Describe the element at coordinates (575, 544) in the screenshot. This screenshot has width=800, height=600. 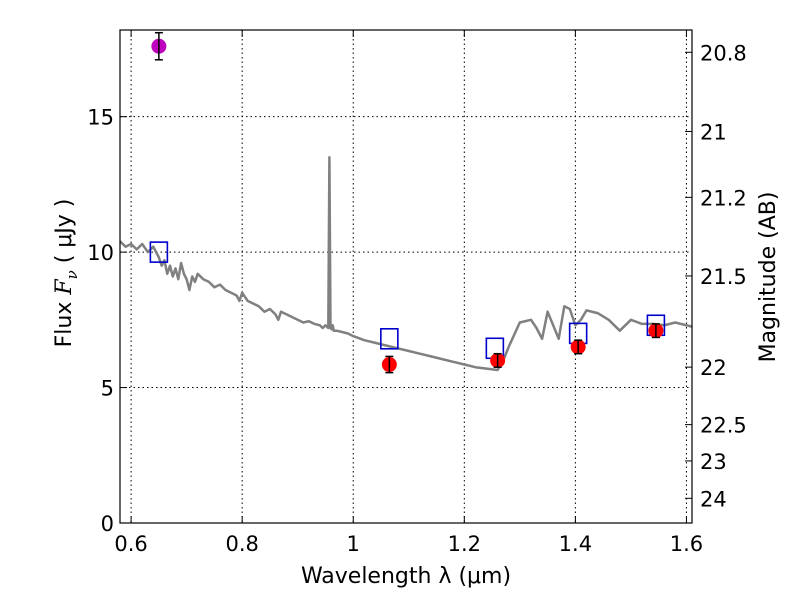
I see `x-tick-label: 1.4` at that location.